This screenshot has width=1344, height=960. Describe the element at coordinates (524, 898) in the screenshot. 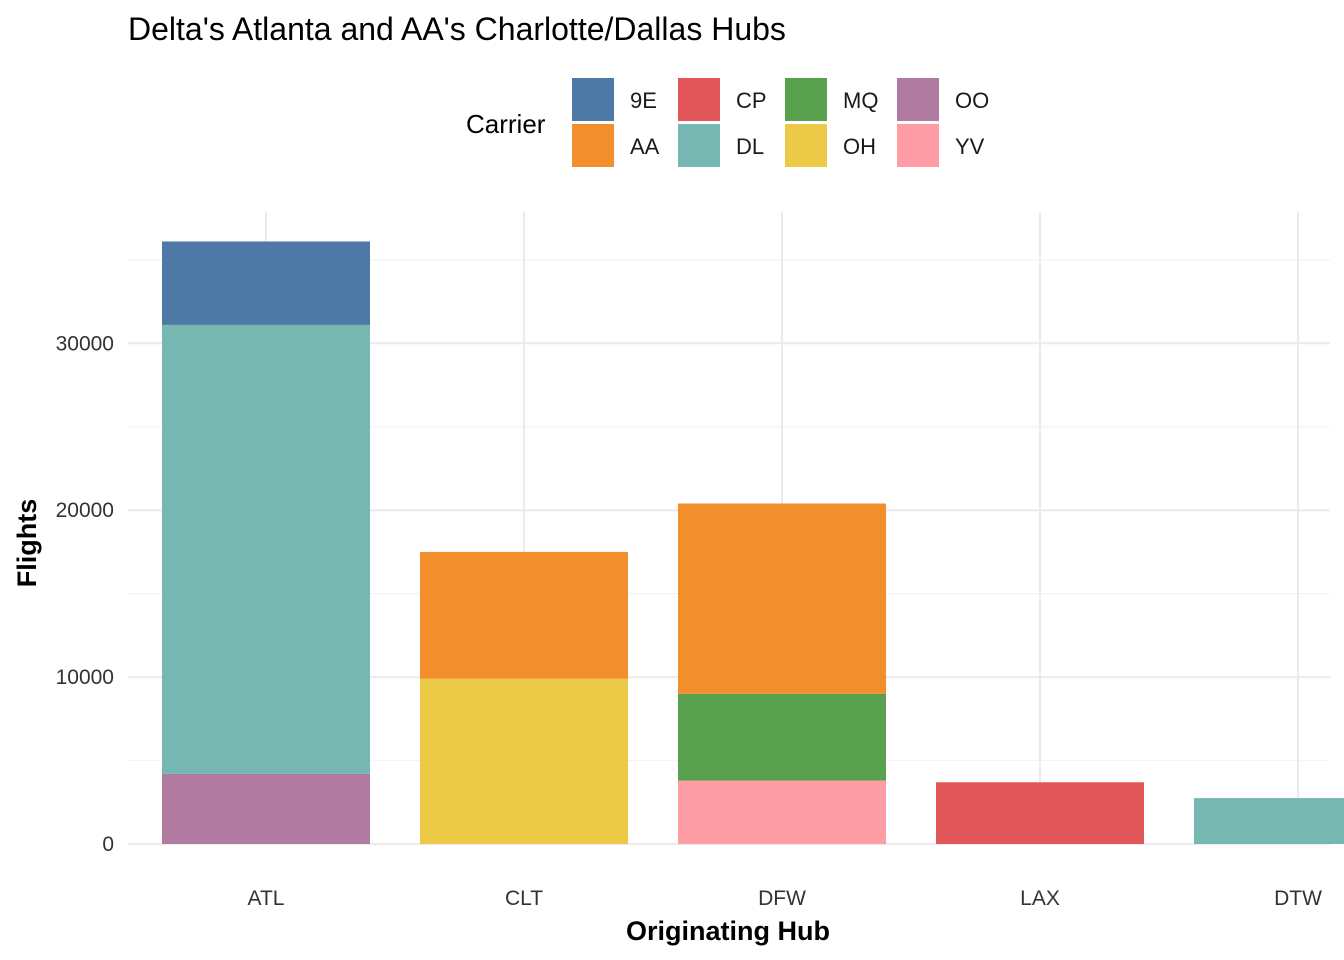

I see `x-tick-label-clt: CLT` at that location.